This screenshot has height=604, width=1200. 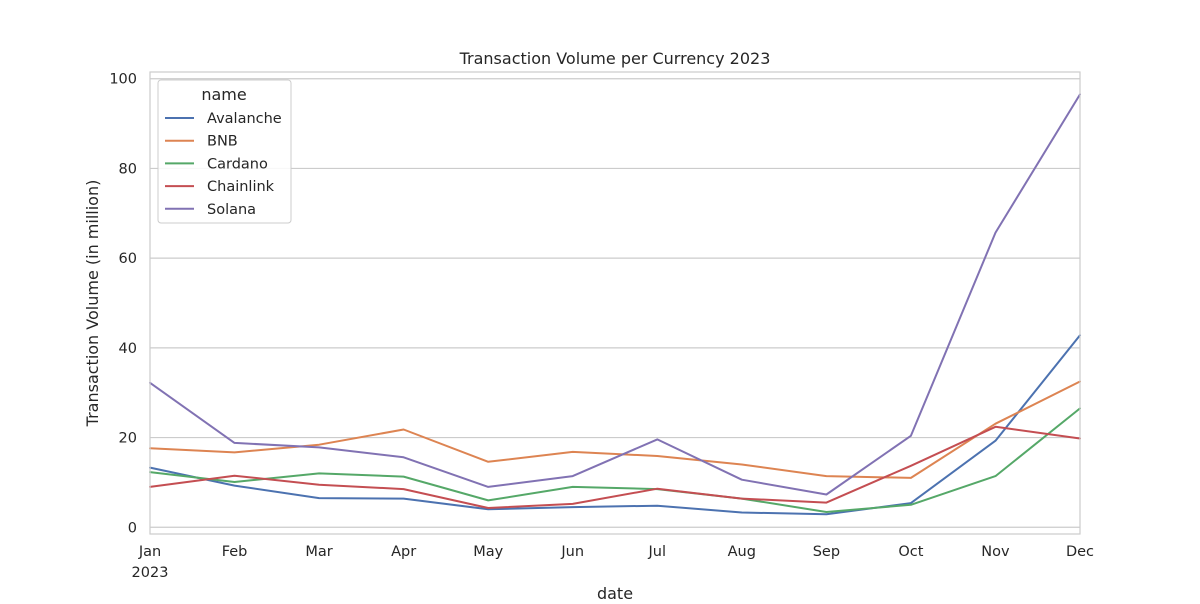 I want to click on x-tick-label: Oct, so click(x=910, y=552).